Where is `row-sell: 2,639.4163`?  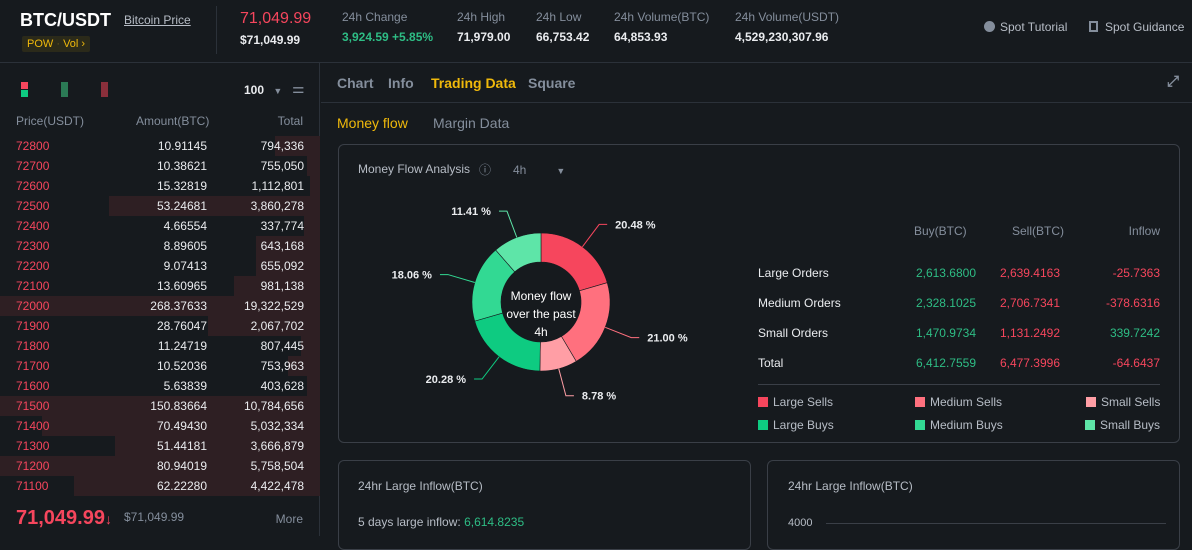 row-sell: 2,639.4163 is located at coordinates (1029, 273).